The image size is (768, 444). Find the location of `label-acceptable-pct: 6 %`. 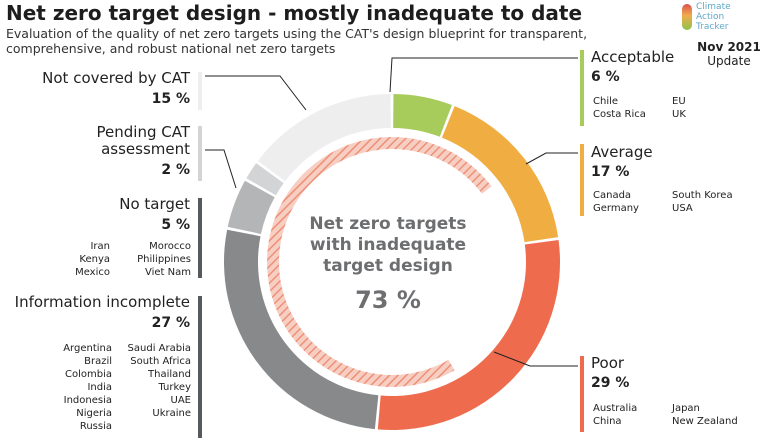

label-acceptable-pct: 6 % is located at coordinates (605, 77).